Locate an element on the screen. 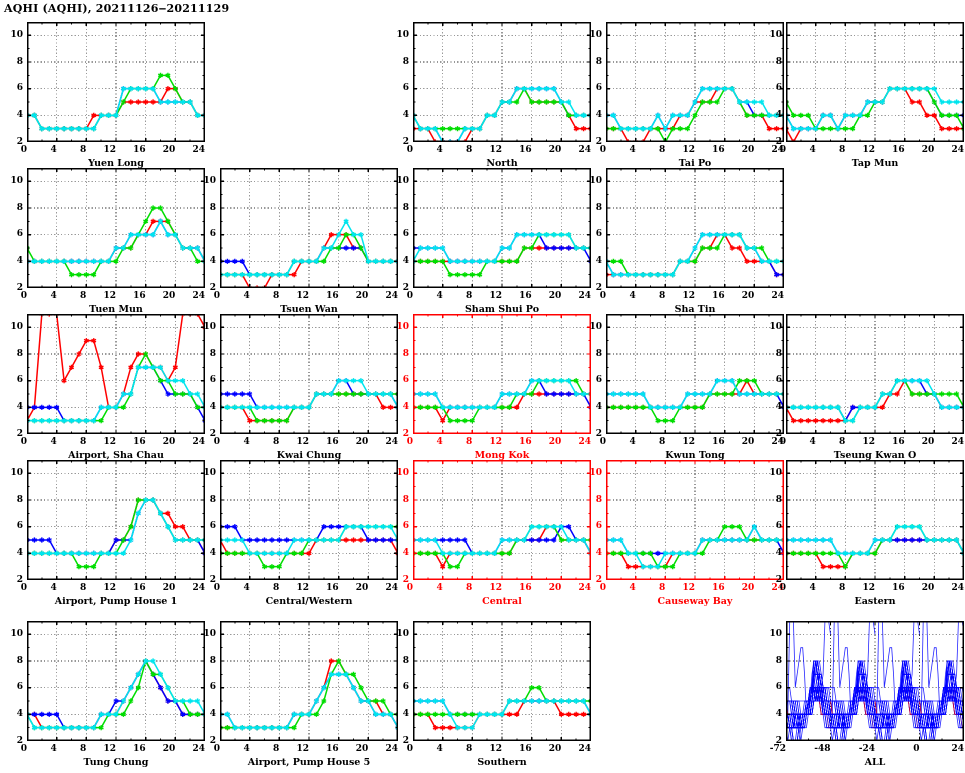  panel-mong-kok: 2 4 6 8 10 0 4 8 12 16 20 24 Mong Kok is located at coordinates (493, 390).